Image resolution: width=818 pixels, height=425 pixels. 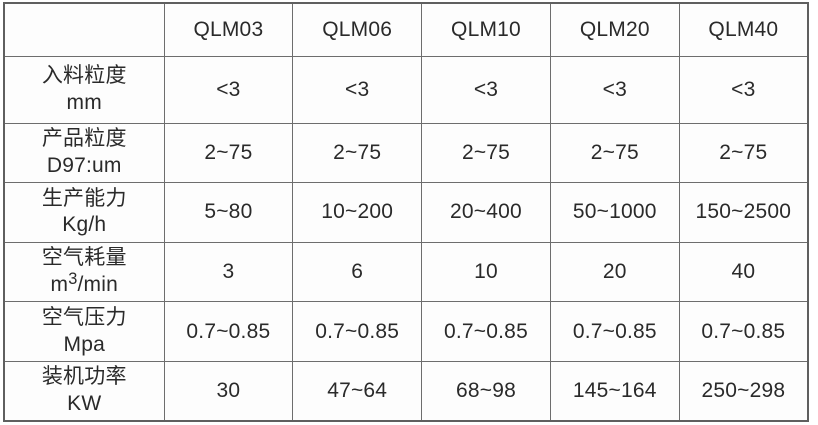 I want to click on row-label-line: mm, so click(x=84, y=102).